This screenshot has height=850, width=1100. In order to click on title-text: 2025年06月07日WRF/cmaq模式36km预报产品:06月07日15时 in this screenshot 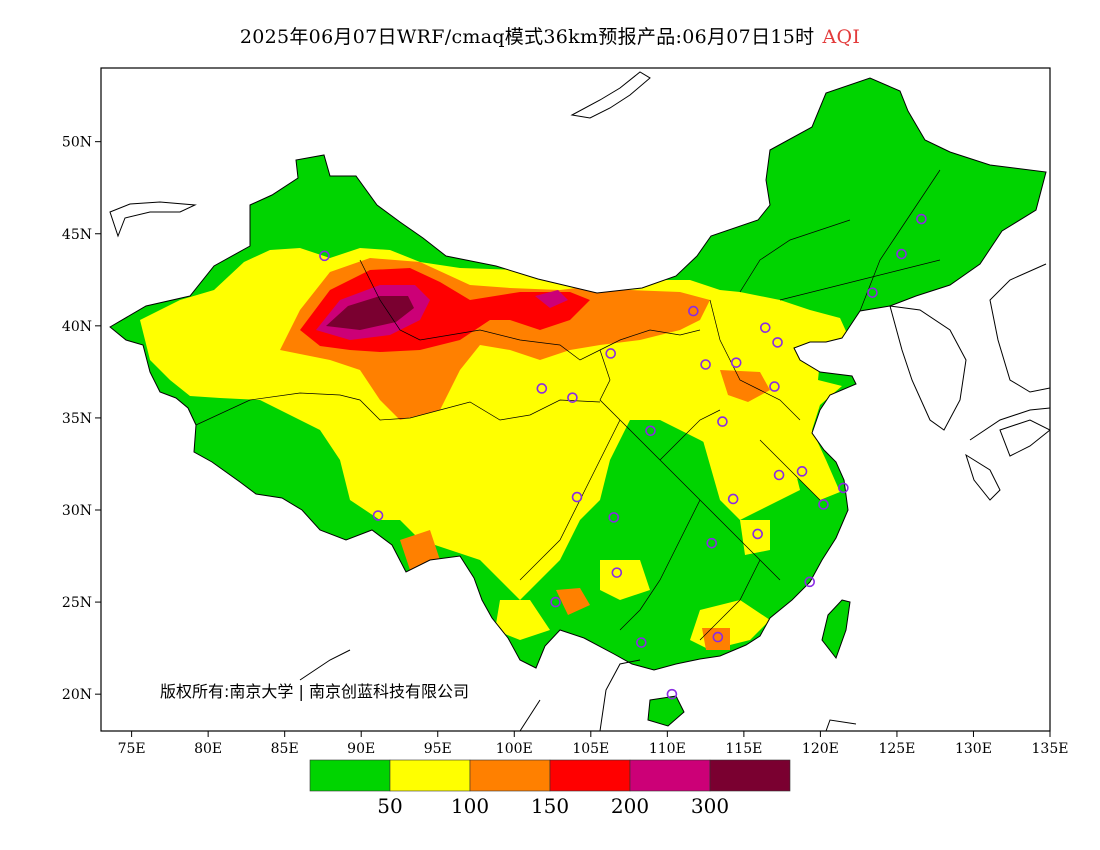, I will do `click(527, 37)`.